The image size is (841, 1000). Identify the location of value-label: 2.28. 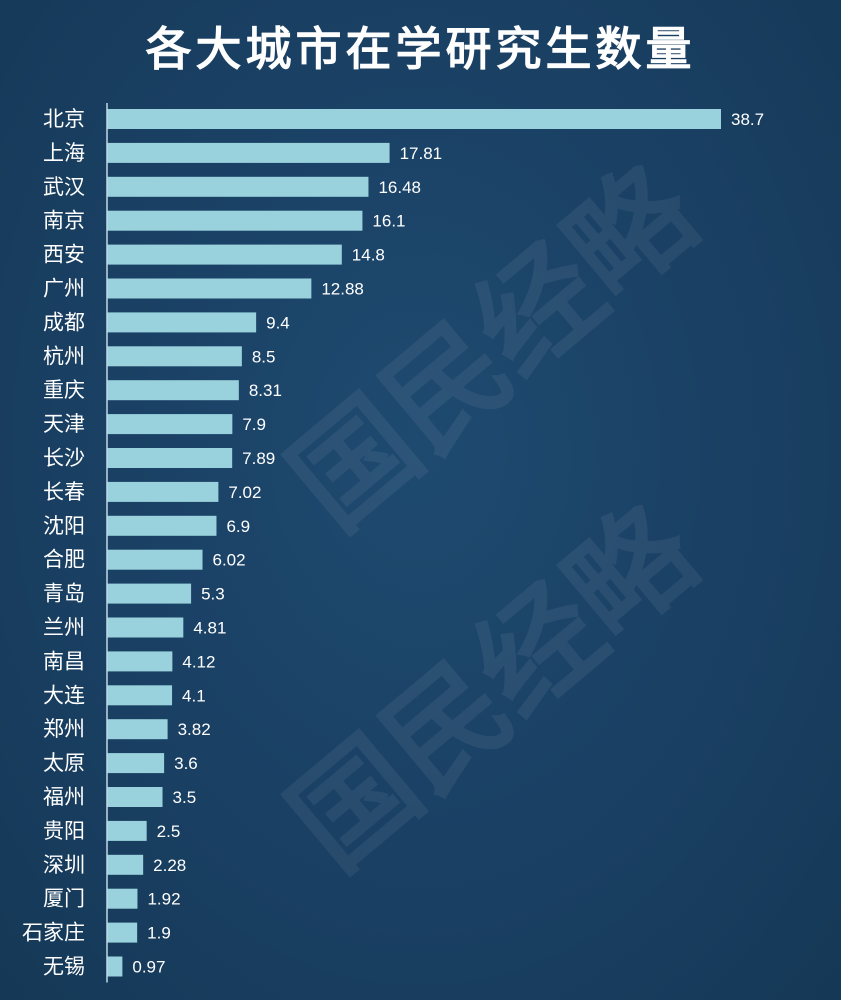
(169, 865).